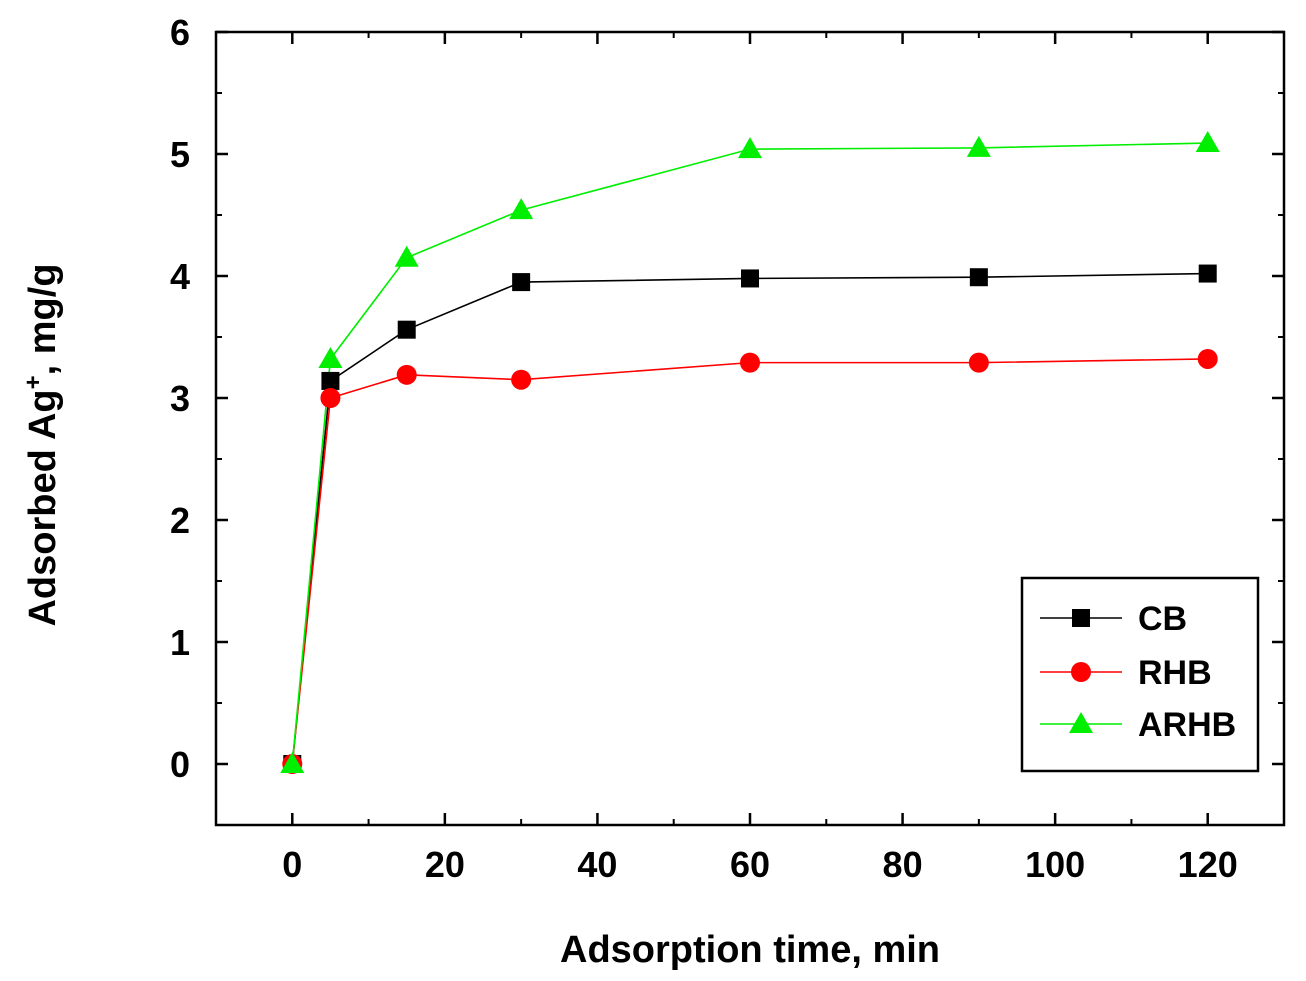  What do you see at coordinates (1081, 722) in the screenshot?
I see `legend-marker-arhb` at bounding box center [1081, 722].